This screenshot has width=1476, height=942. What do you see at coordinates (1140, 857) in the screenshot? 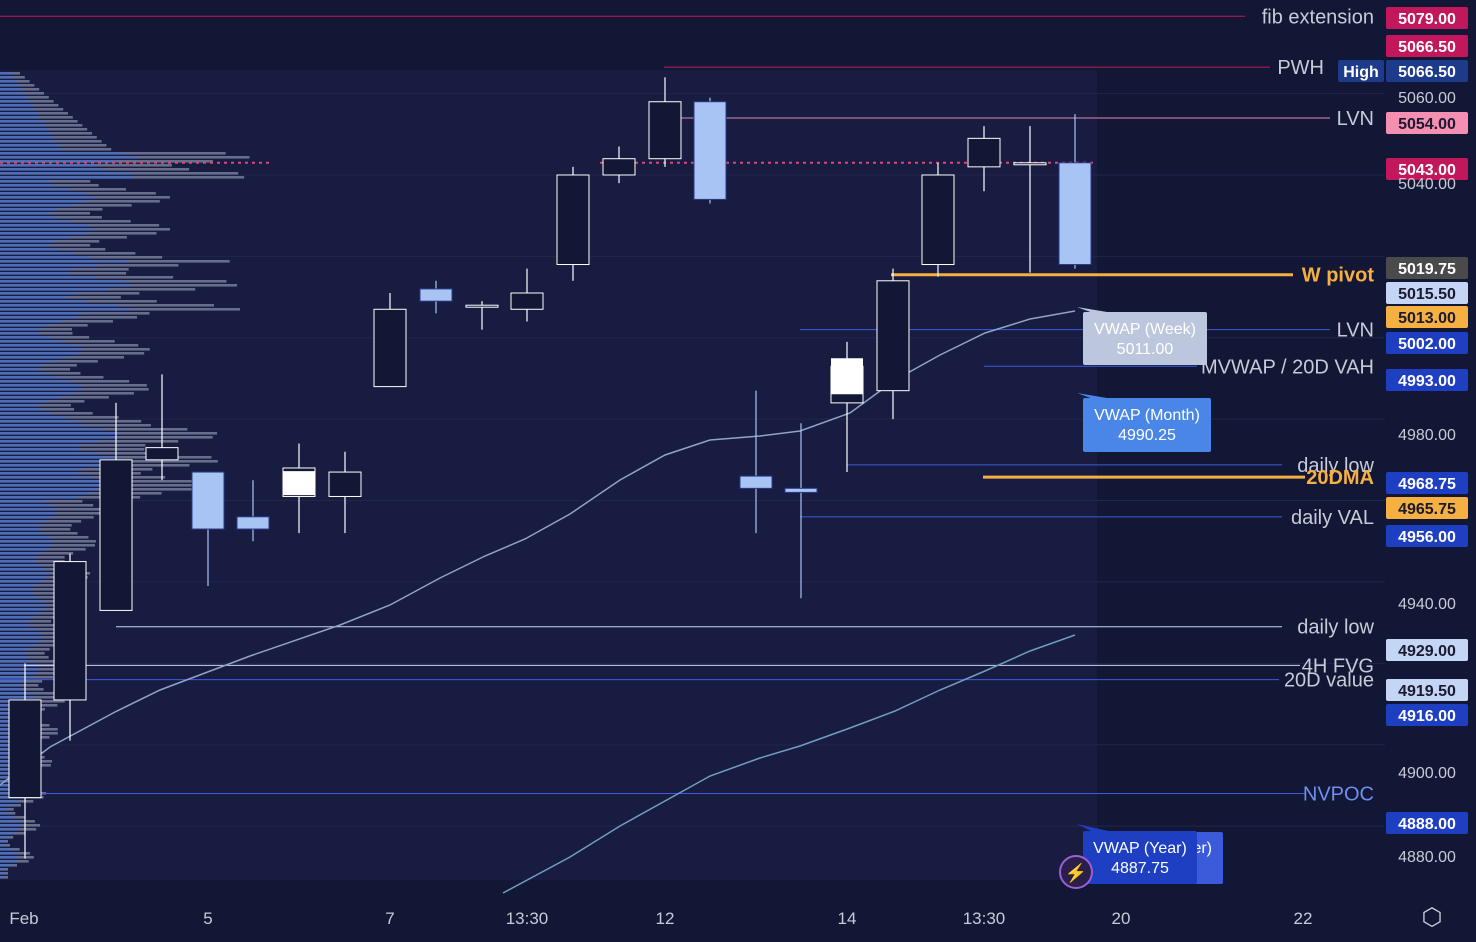
I see `vwap-year-callout` at bounding box center [1140, 857].